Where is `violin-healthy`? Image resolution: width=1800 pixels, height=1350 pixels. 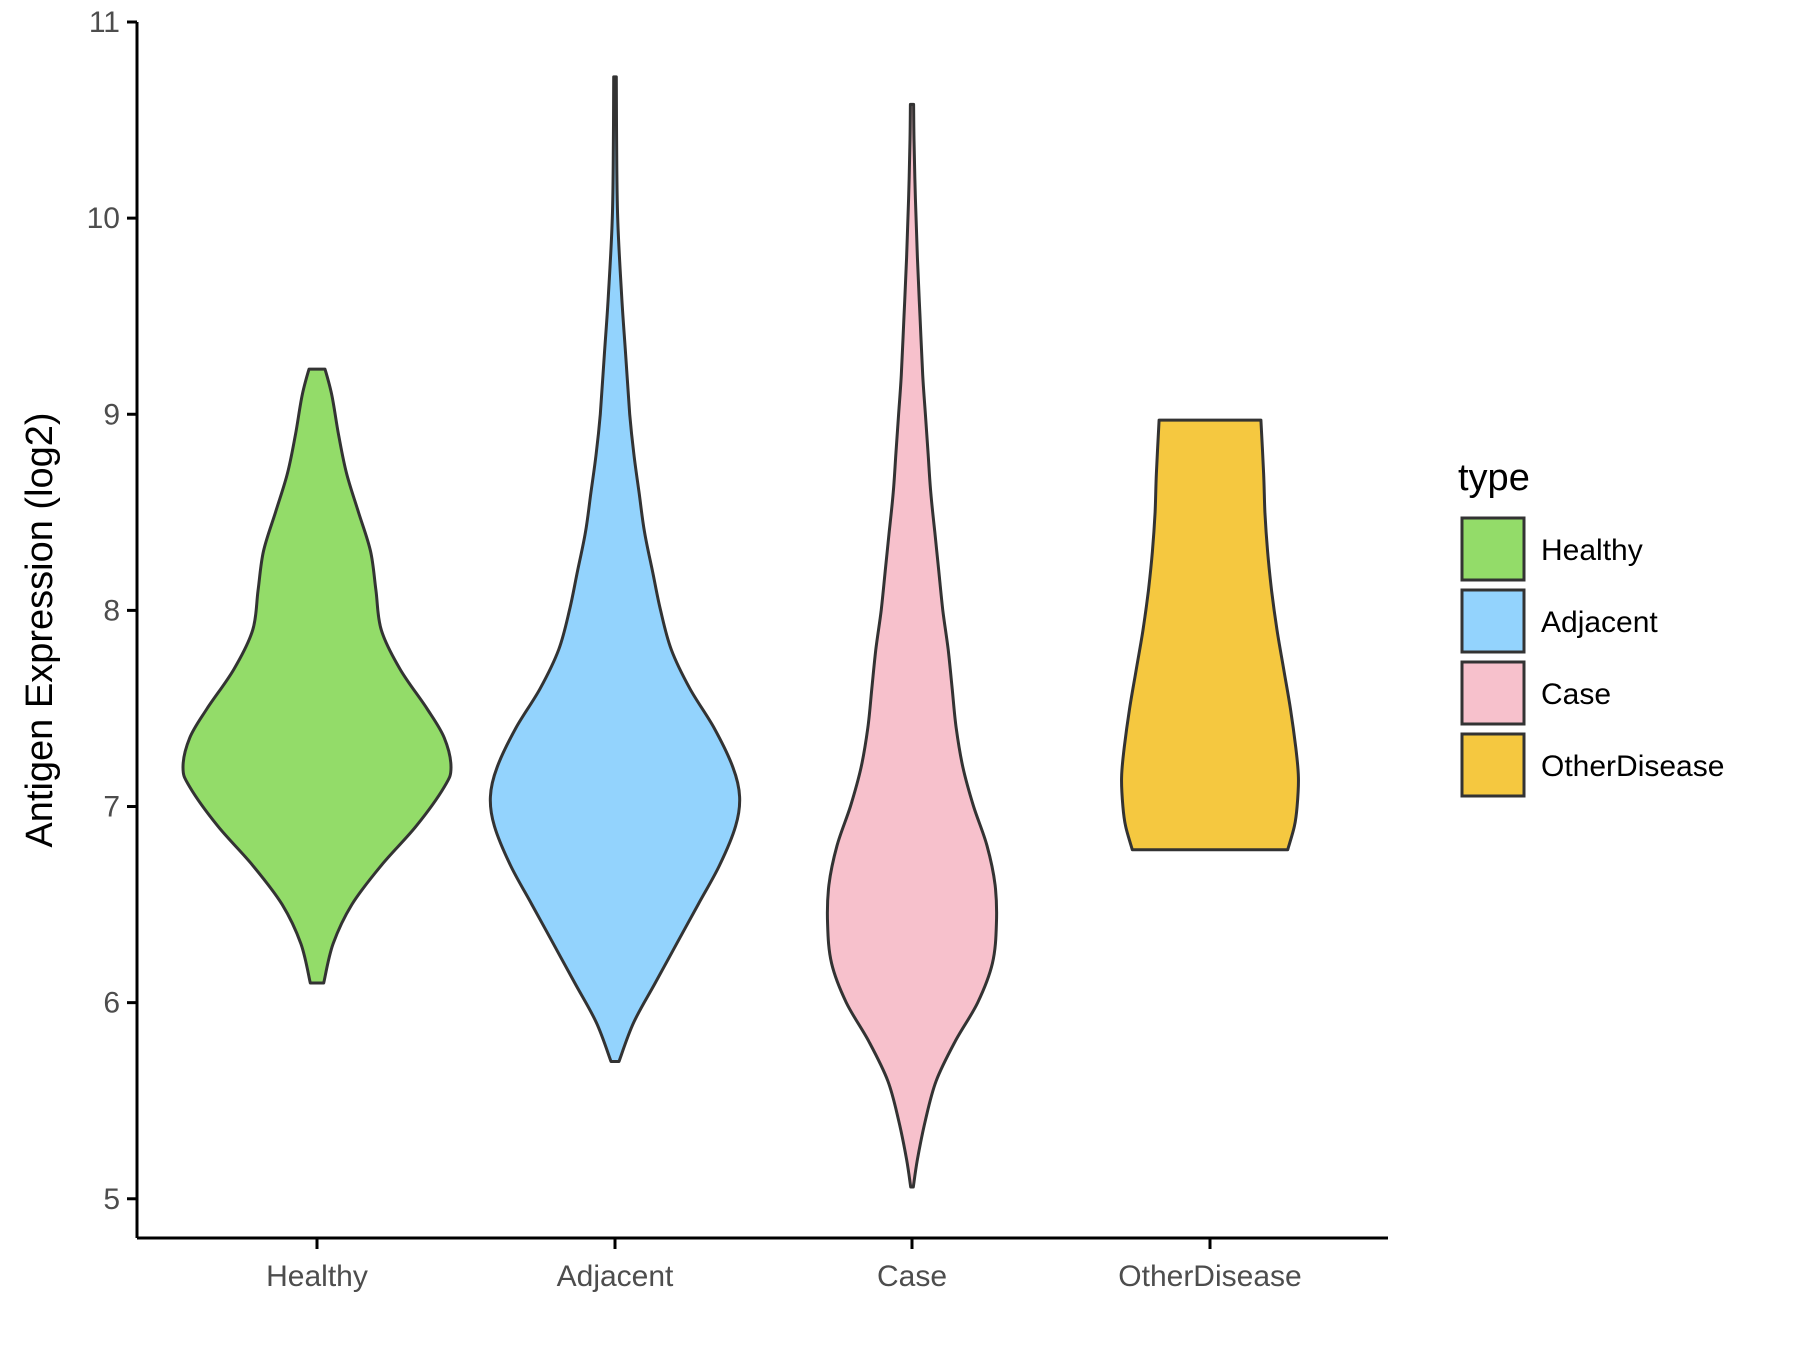 violin-healthy is located at coordinates (317, 676).